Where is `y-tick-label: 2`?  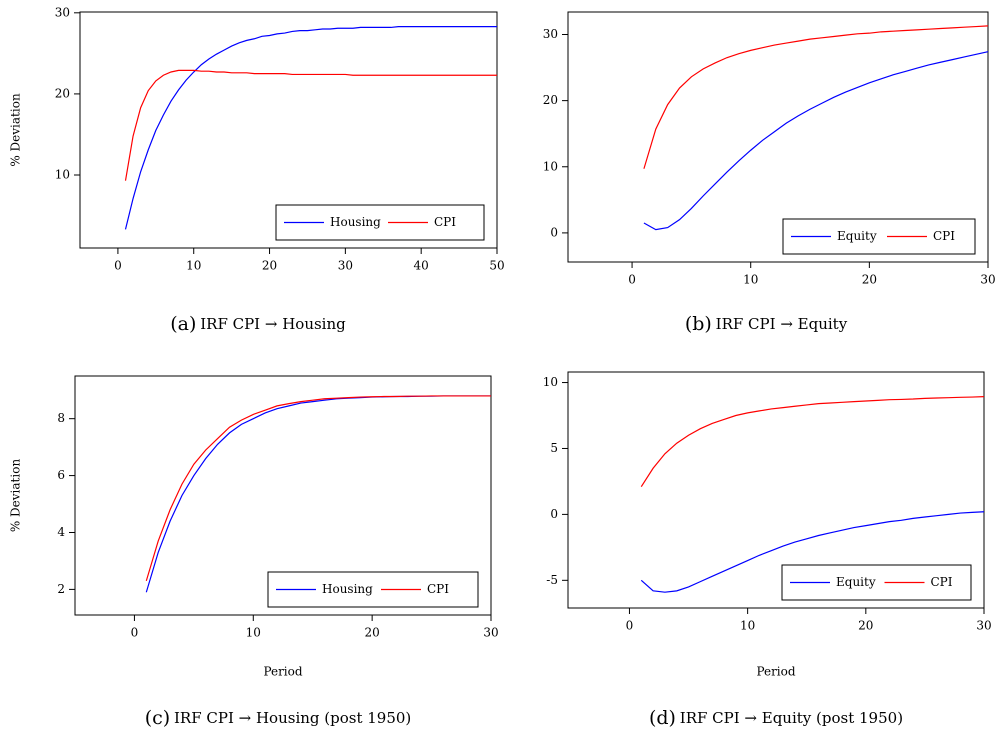
y-tick-label: 2 is located at coordinates (61, 589).